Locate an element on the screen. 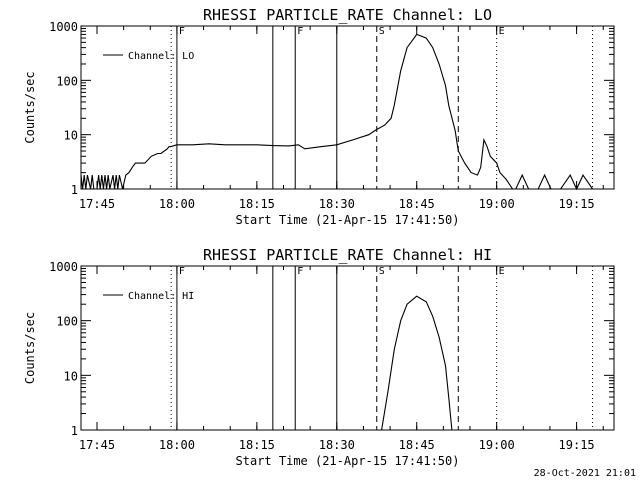 Image resolution: width=640 pixels, height=480 pixels. legend-label: Channel: HI is located at coordinates (161, 296).